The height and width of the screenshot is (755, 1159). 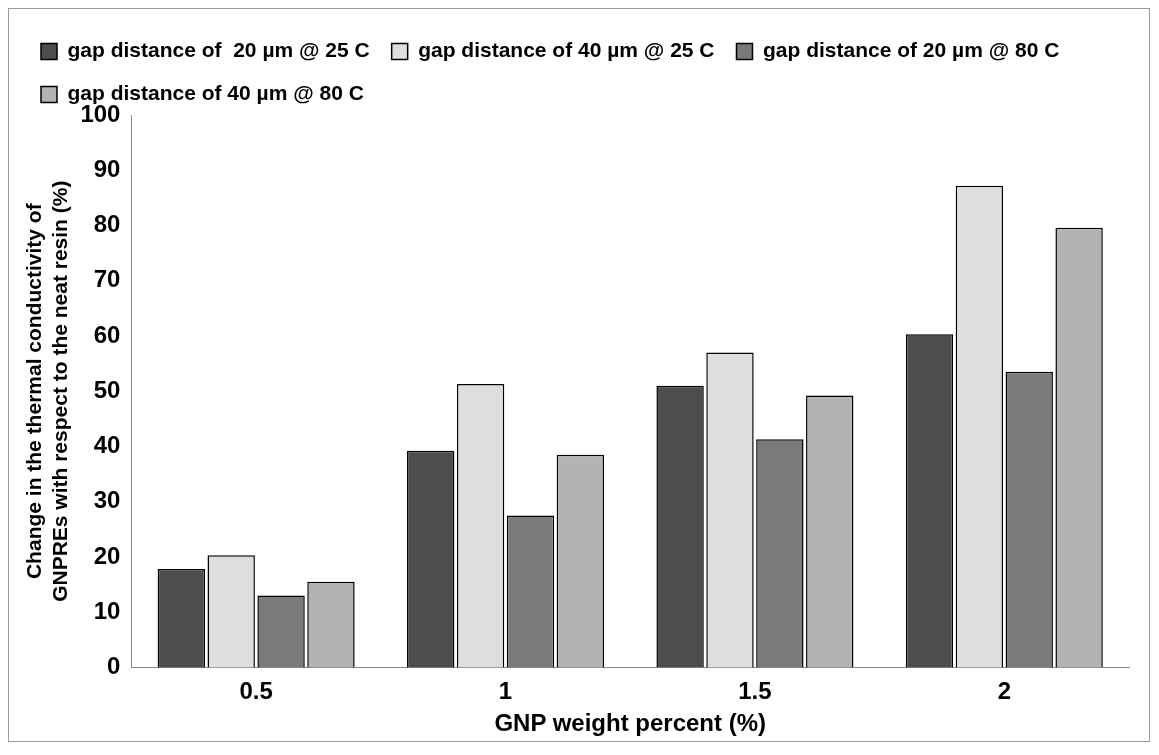 I want to click on x-tick-label: 1, so click(x=505, y=691).